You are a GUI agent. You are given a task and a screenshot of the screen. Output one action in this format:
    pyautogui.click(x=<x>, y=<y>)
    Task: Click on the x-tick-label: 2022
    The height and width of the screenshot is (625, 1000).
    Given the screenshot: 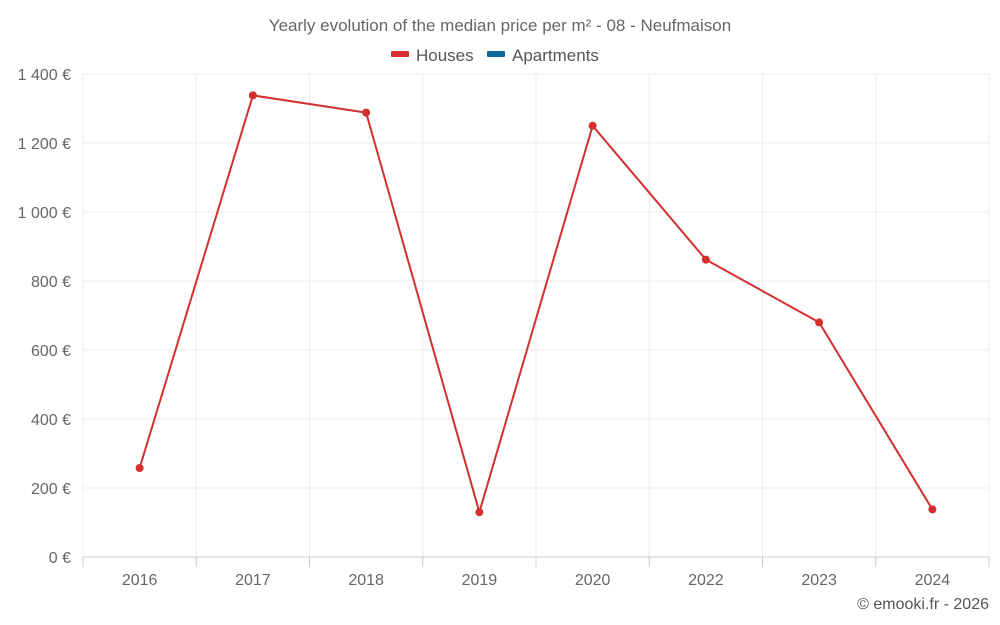 What is the action you would take?
    pyautogui.click(x=706, y=580)
    